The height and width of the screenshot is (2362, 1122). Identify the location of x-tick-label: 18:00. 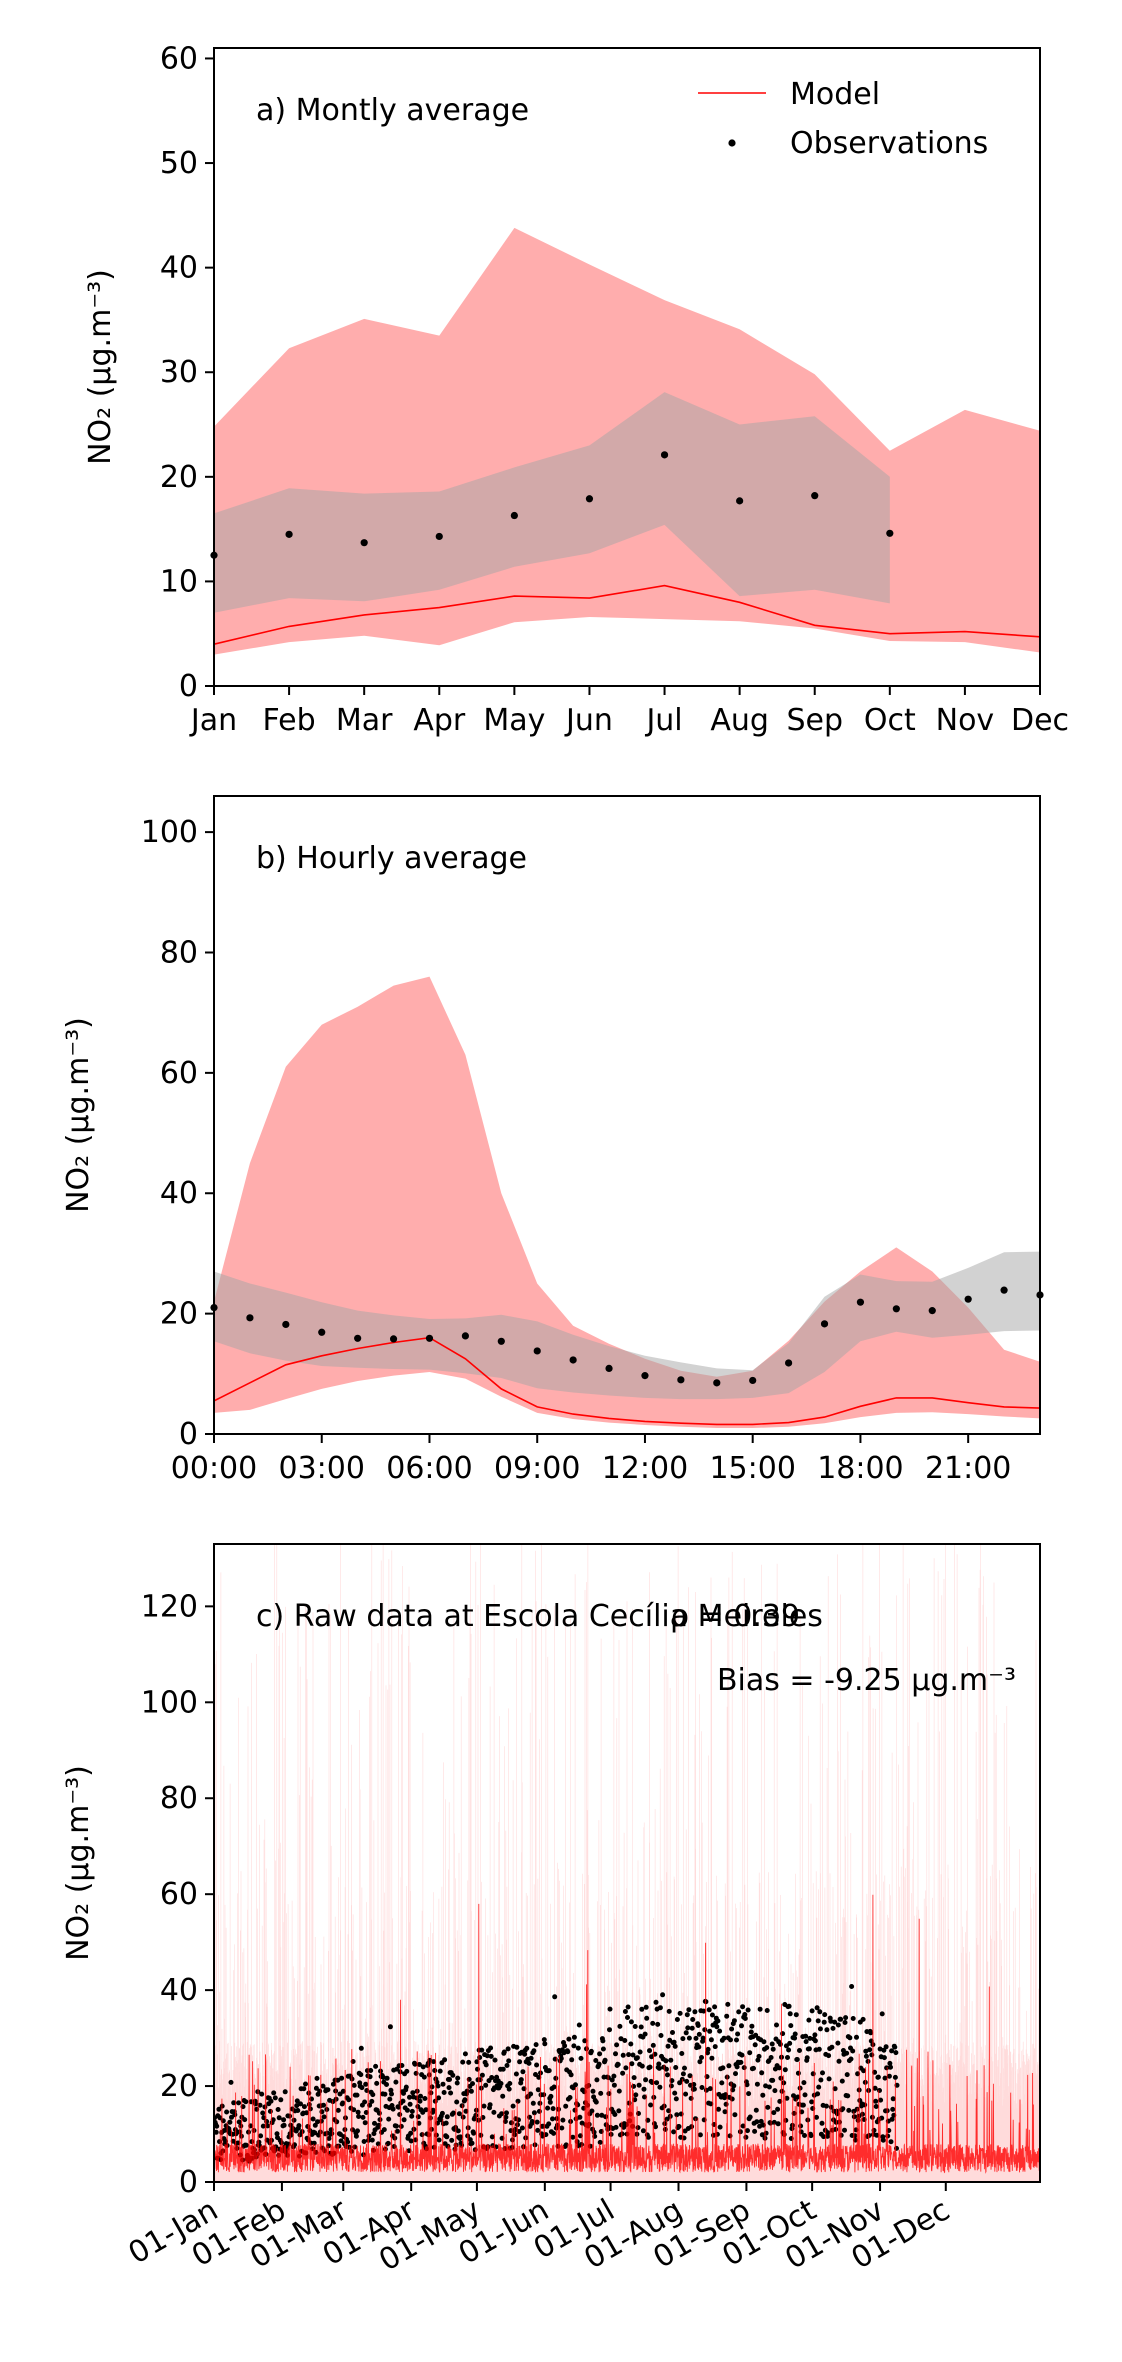
(860, 1468).